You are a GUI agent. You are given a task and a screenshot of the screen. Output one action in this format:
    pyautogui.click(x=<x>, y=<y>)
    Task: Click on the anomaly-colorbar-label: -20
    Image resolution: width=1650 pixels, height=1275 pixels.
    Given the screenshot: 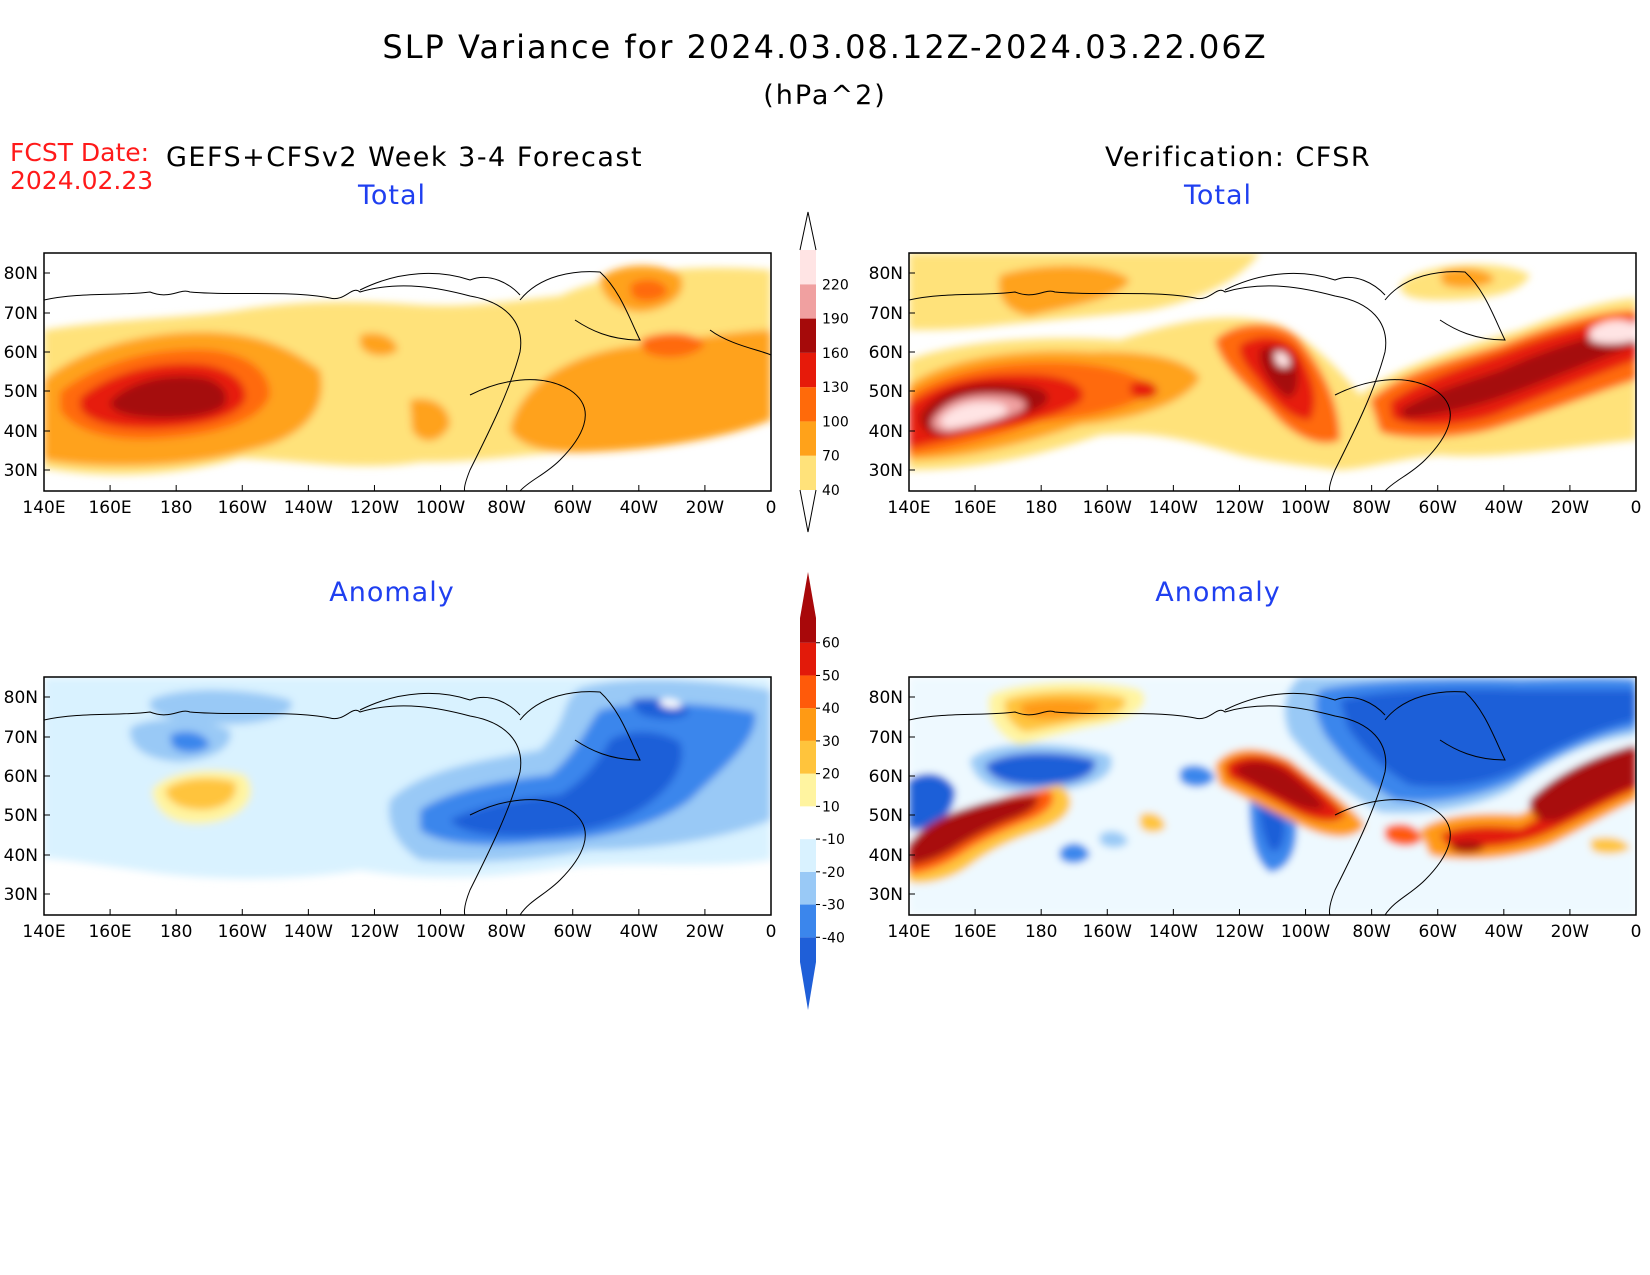 What is the action you would take?
    pyautogui.click(x=833, y=873)
    